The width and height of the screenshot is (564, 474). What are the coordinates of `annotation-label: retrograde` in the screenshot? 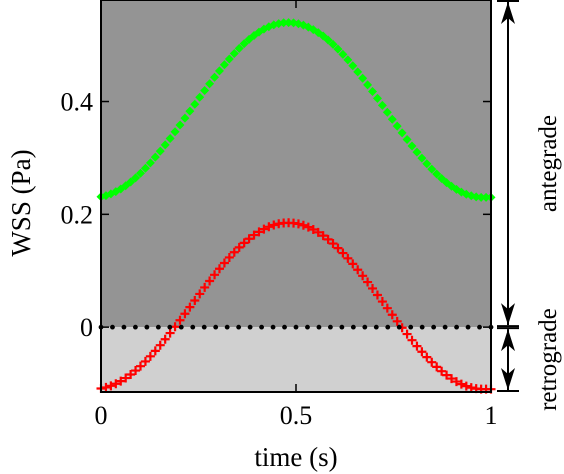 It's located at (548, 359).